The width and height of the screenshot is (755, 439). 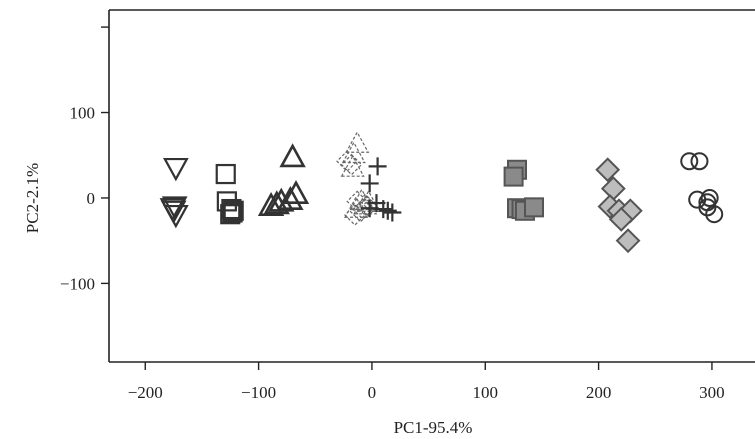 I want to click on x-tick-label: 200, so click(x=599, y=392).